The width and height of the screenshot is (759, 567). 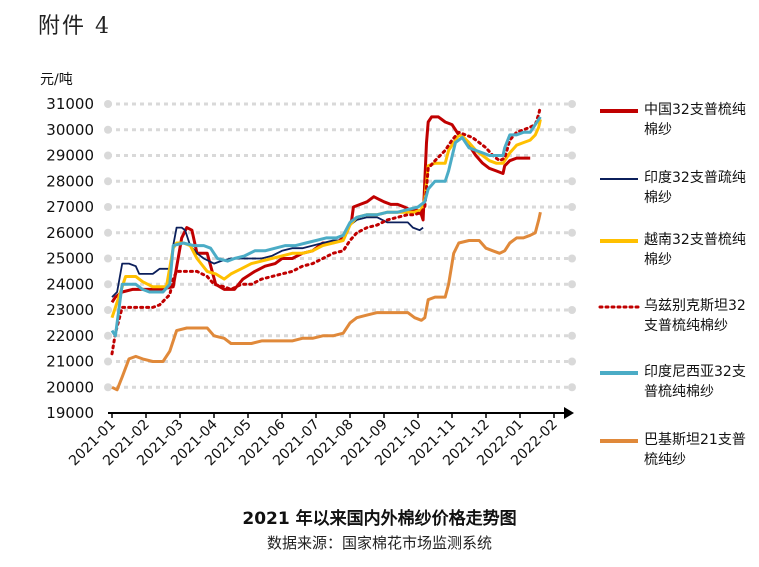 I want to click on y-axis-label: 元/吨, so click(x=56, y=80).